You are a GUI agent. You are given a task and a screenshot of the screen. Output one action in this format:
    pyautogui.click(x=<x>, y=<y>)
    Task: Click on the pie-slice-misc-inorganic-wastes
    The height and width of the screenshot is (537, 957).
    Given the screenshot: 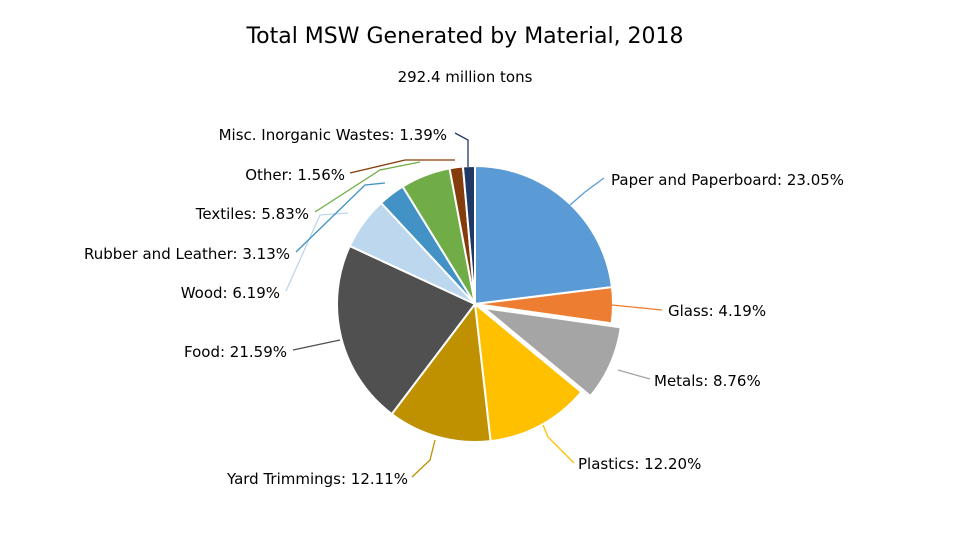 What is the action you would take?
    pyautogui.click(x=468, y=234)
    